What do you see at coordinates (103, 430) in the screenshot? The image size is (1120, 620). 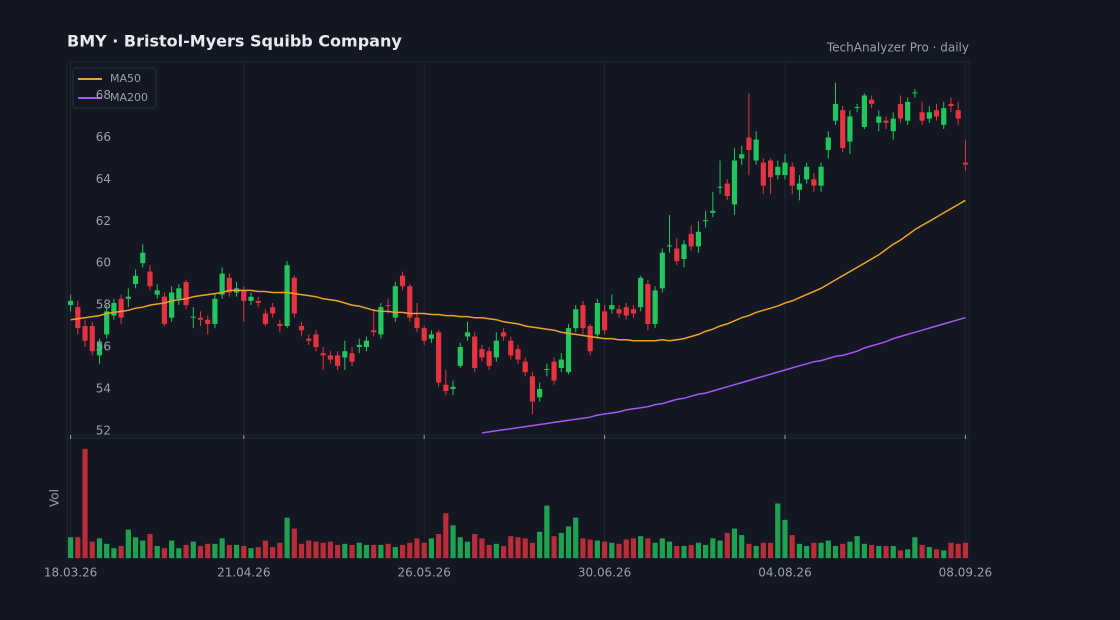 I see `y-tick-label: 52` at bounding box center [103, 430].